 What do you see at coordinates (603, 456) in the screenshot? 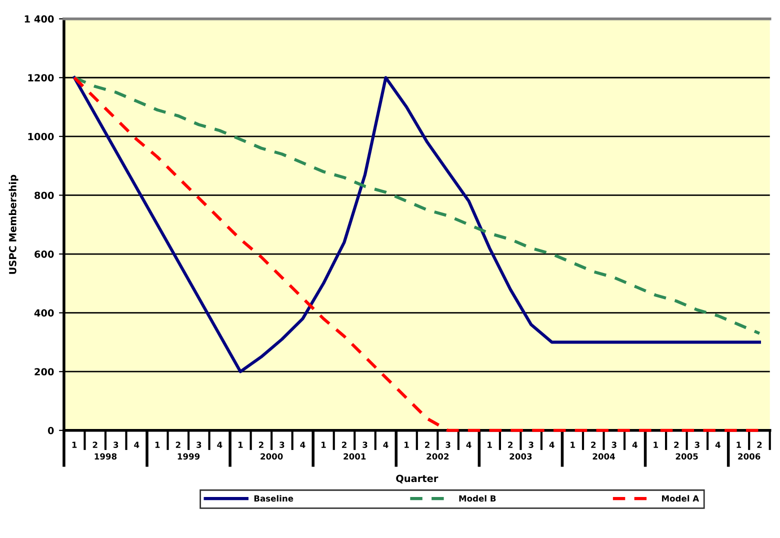
I see `text: 2004` at bounding box center [603, 456].